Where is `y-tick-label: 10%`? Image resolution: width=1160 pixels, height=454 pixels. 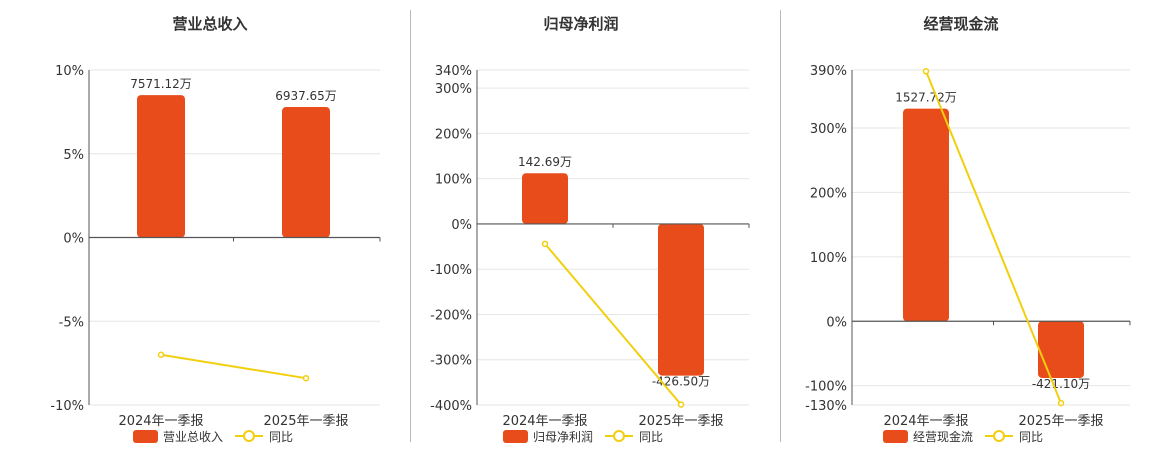
y-tick-label: 10% is located at coordinates (69, 71).